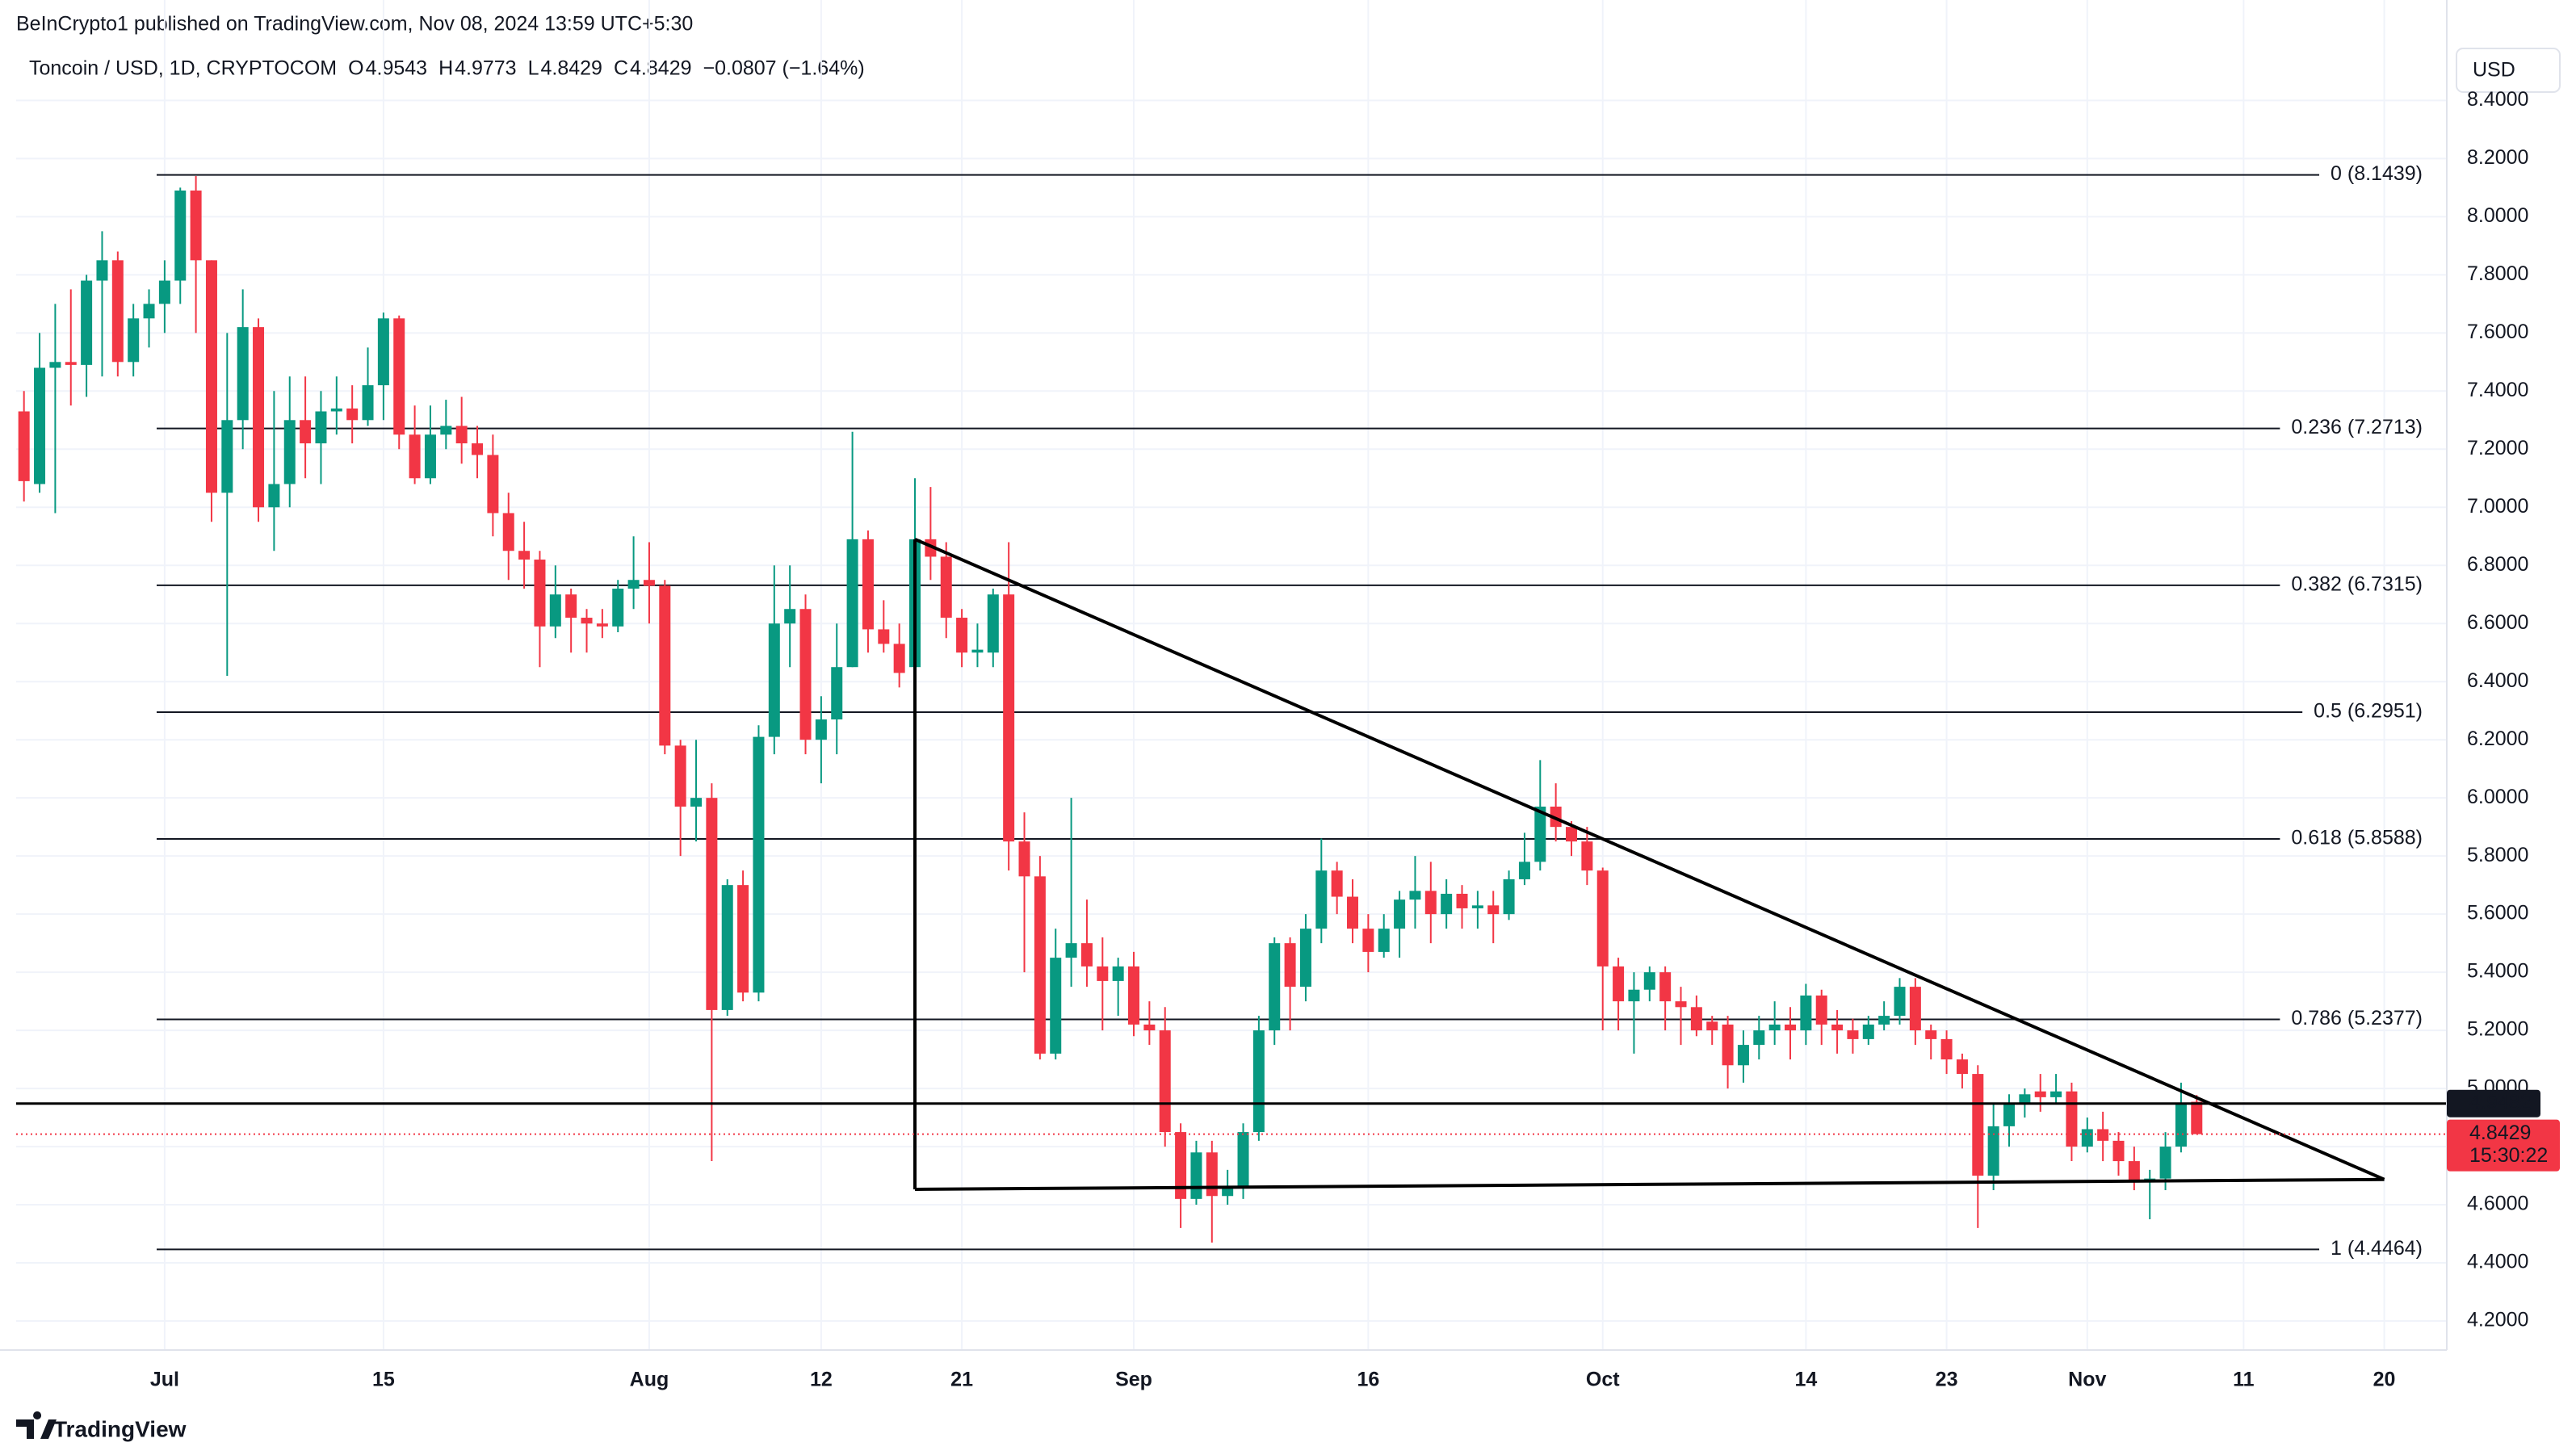 The image size is (2576, 1455). What do you see at coordinates (2497, 332) in the screenshot?
I see `y-tick-label: 7.6000` at bounding box center [2497, 332].